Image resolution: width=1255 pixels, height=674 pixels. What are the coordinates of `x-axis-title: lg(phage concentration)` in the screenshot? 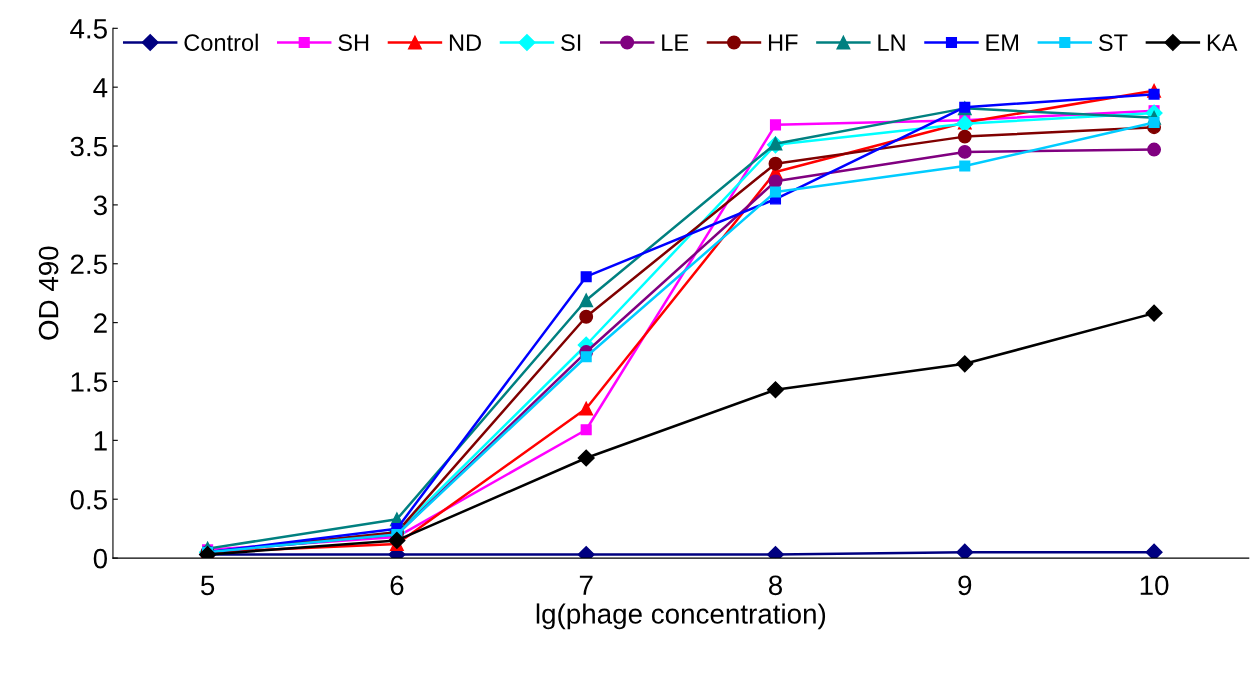 It's located at (681, 616).